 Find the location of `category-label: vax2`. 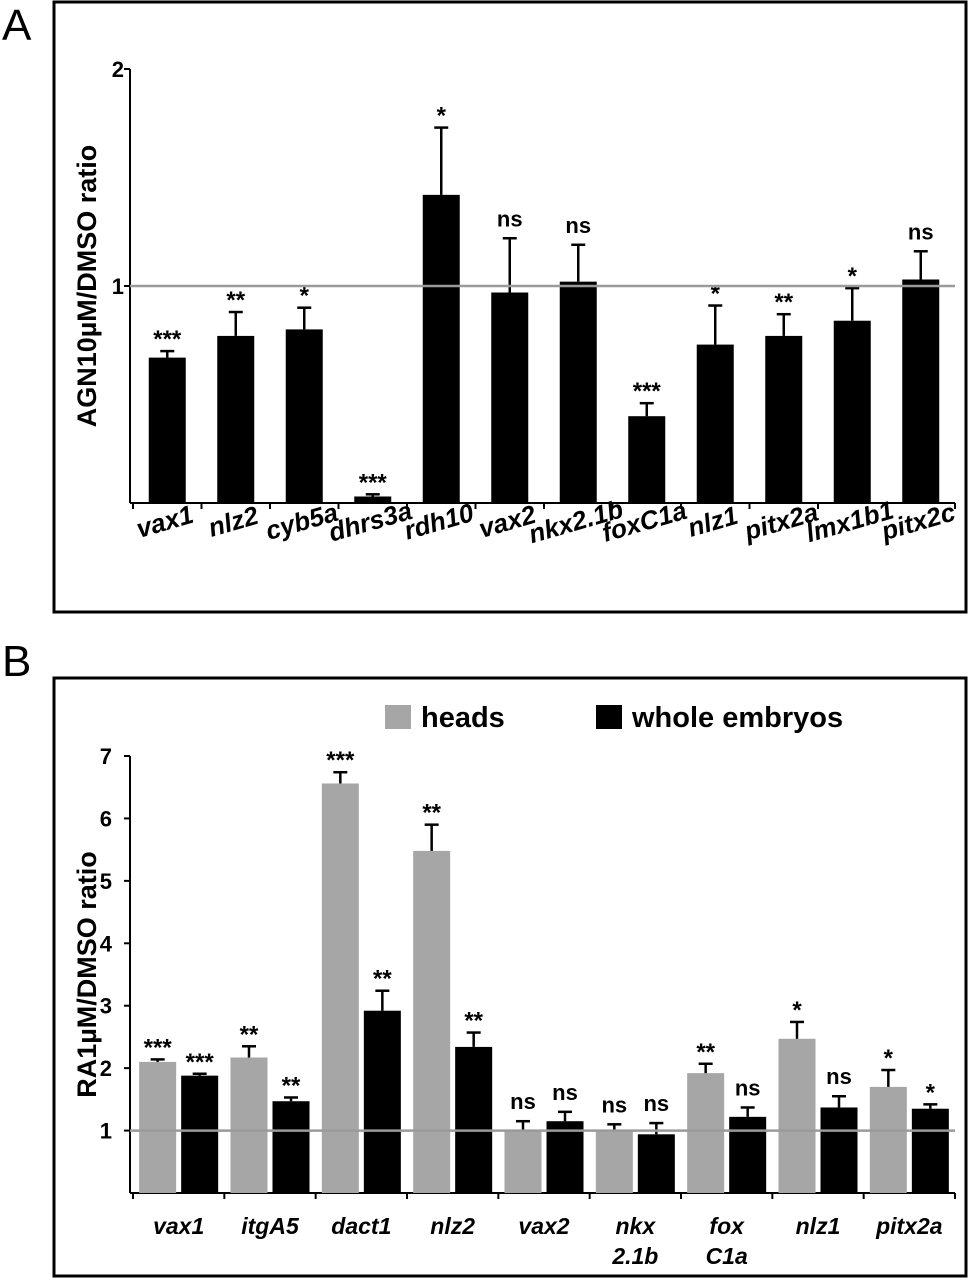

category-label: vax2 is located at coordinates (543, 1226).